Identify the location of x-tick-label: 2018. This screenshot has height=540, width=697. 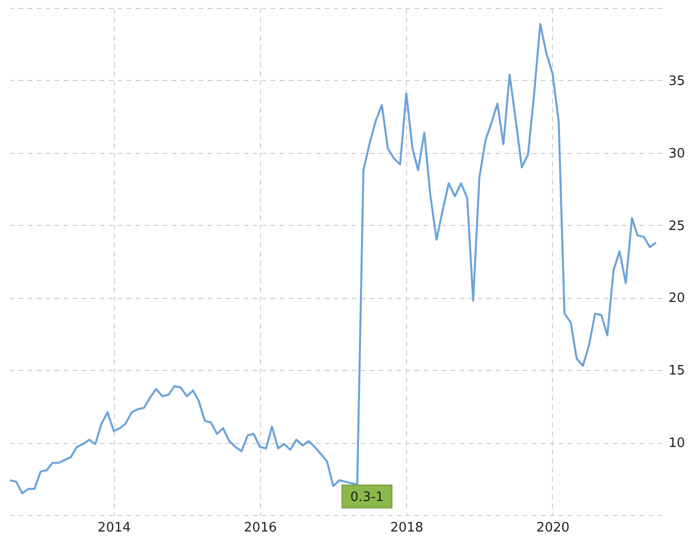
(407, 528).